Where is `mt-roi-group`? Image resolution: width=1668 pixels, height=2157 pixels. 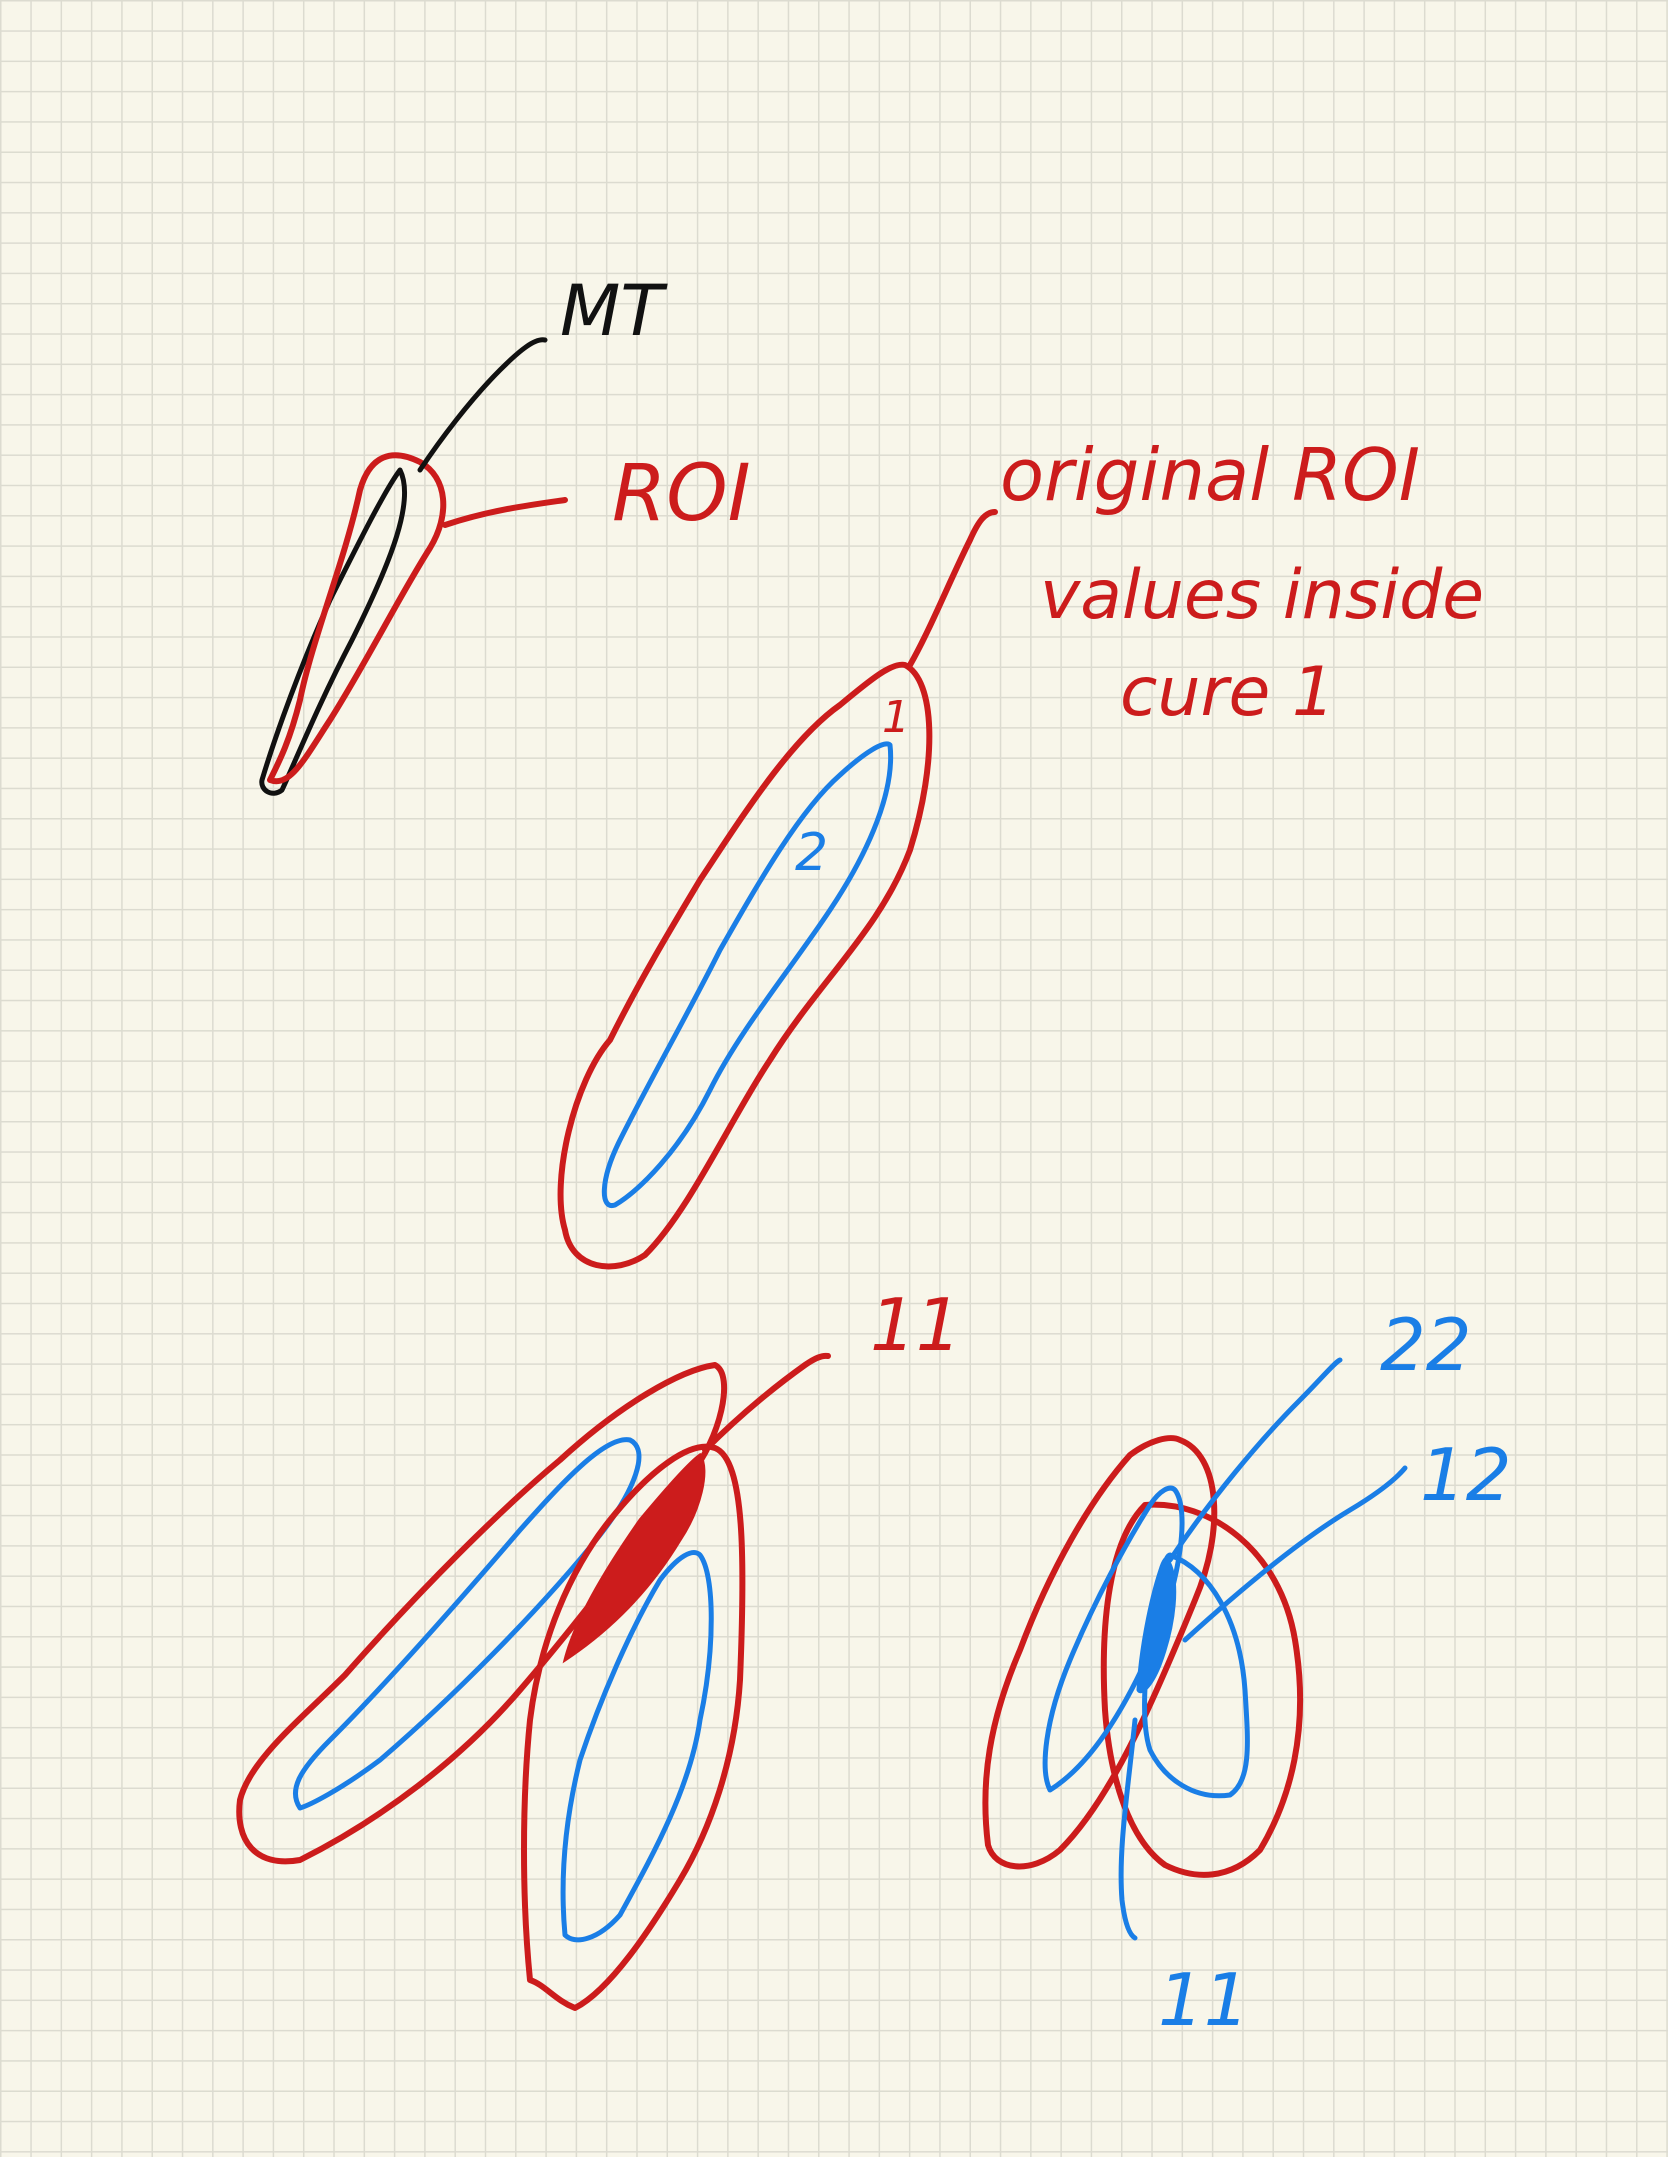
mt-roi-group is located at coordinates (413, 566).